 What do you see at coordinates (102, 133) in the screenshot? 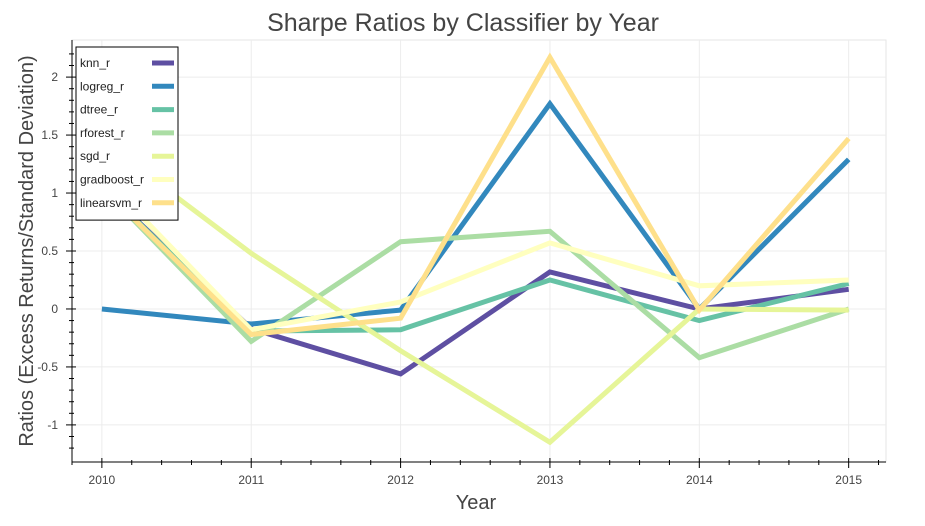
I see `legend-label: rforest_r` at bounding box center [102, 133].